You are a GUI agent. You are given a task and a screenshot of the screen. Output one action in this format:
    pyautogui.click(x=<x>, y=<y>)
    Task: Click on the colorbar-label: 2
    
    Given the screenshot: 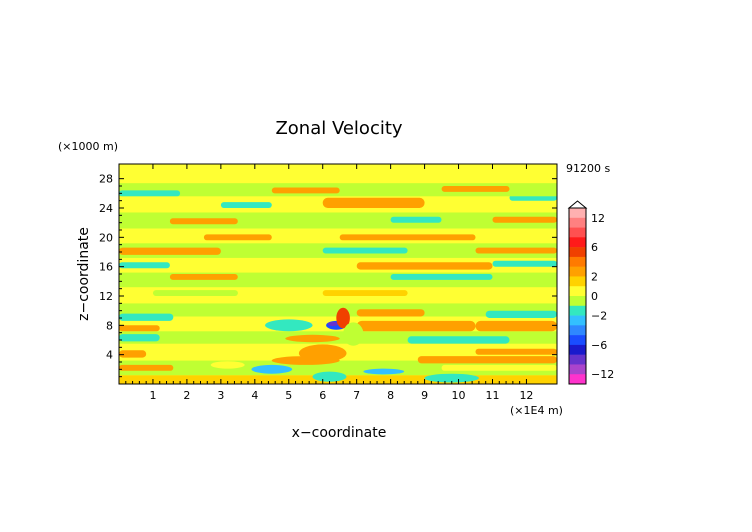 What is the action you would take?
    pyautogui.click(x=594, y=276)
    